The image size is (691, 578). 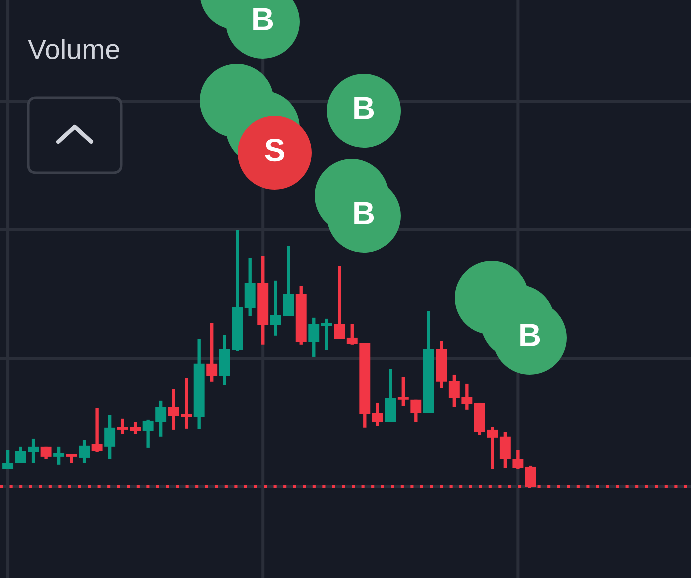 What do you see at coordinates (274, 150) in the screenshot?
I see `text: S` at bounding box center [274, 150].